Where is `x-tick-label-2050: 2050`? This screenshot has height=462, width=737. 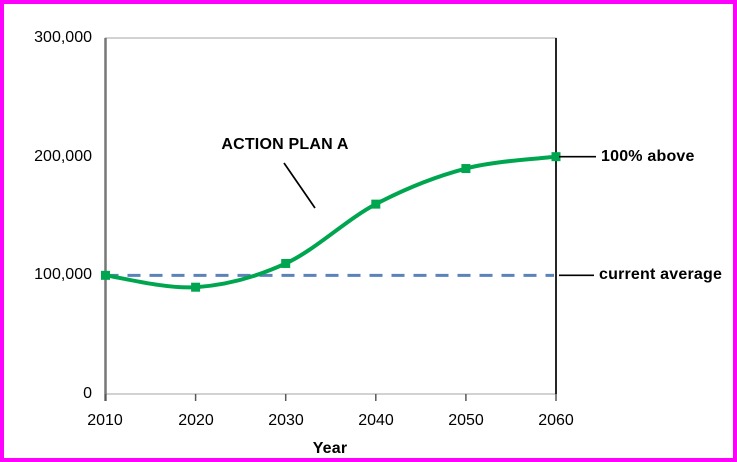 x-tick-label-2050: 2050 is located at coordinates (466, 420).